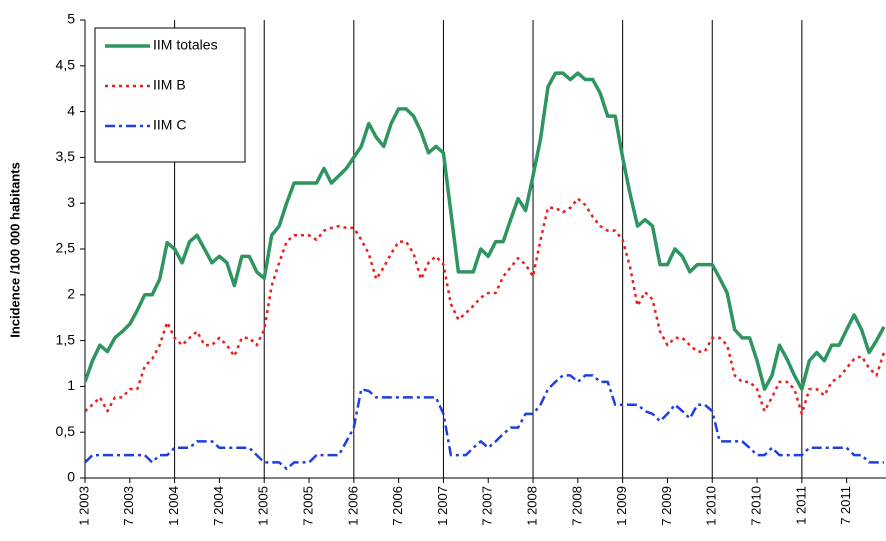  What do you see at coordinates (66, 156) in the screenshot?
I see `y-tick-label: 3,5` at bounding box center [66, 156].